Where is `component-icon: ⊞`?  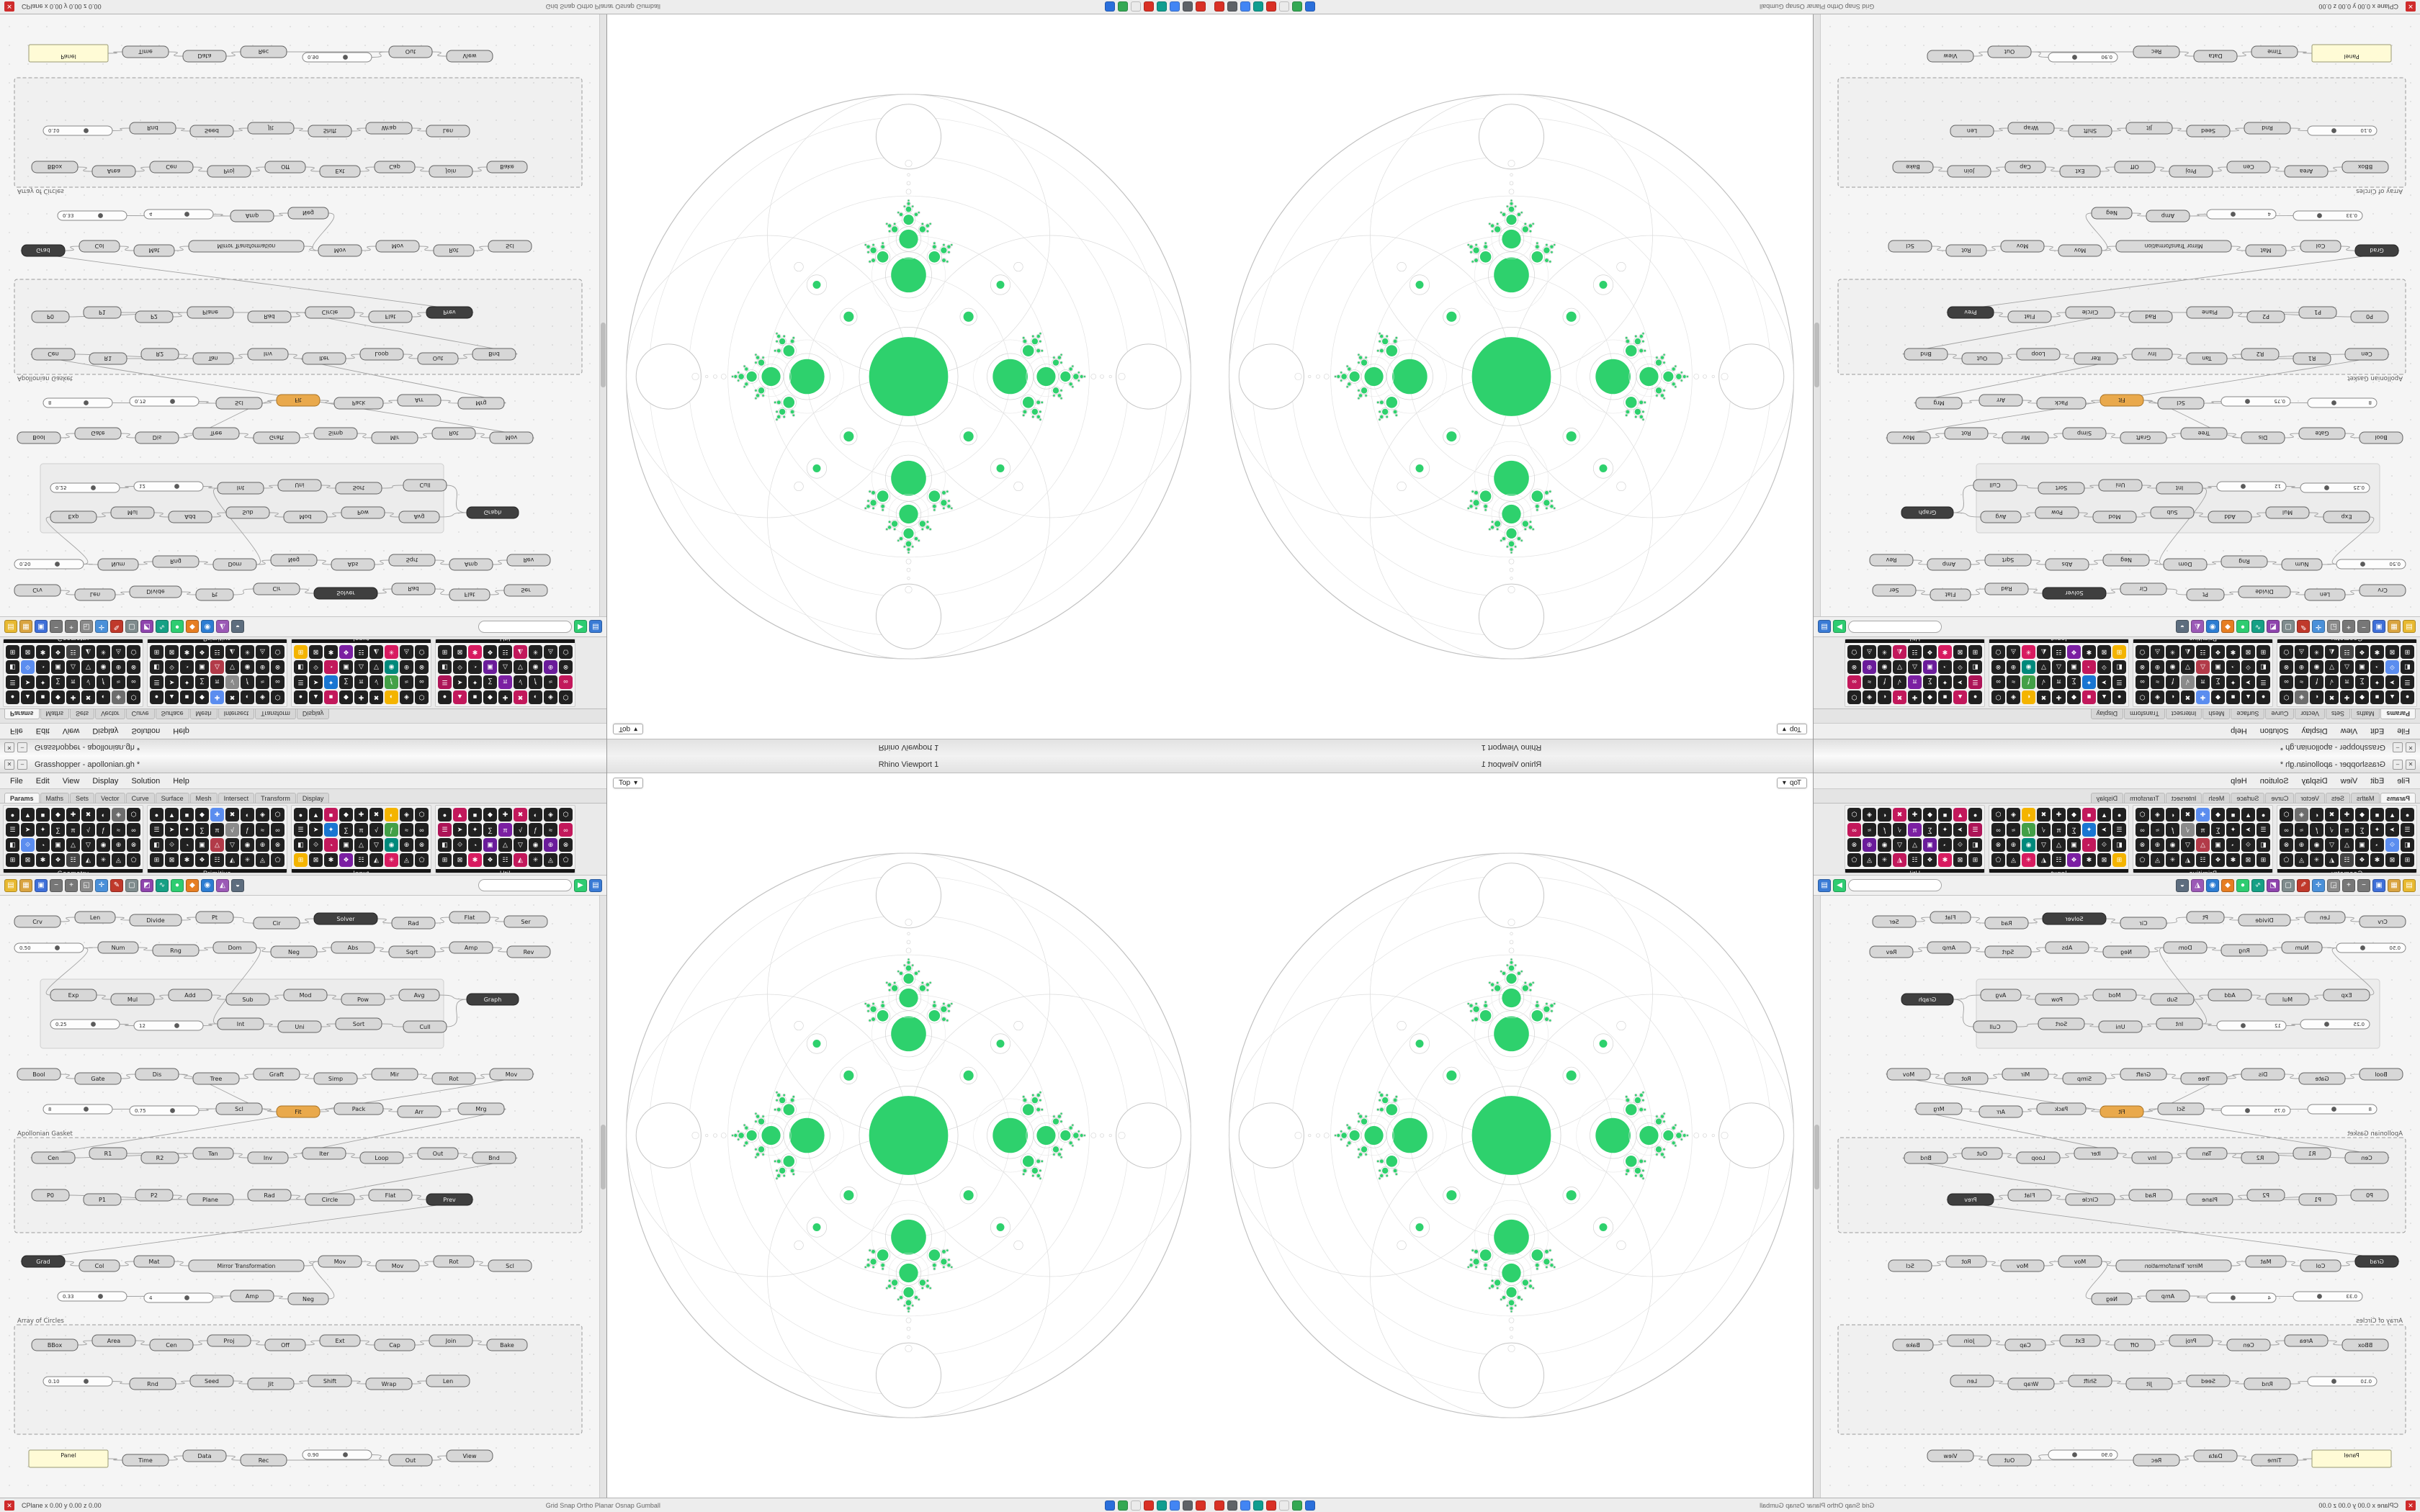 component-icon: ⊞ is located at coordinates (2263, 860).